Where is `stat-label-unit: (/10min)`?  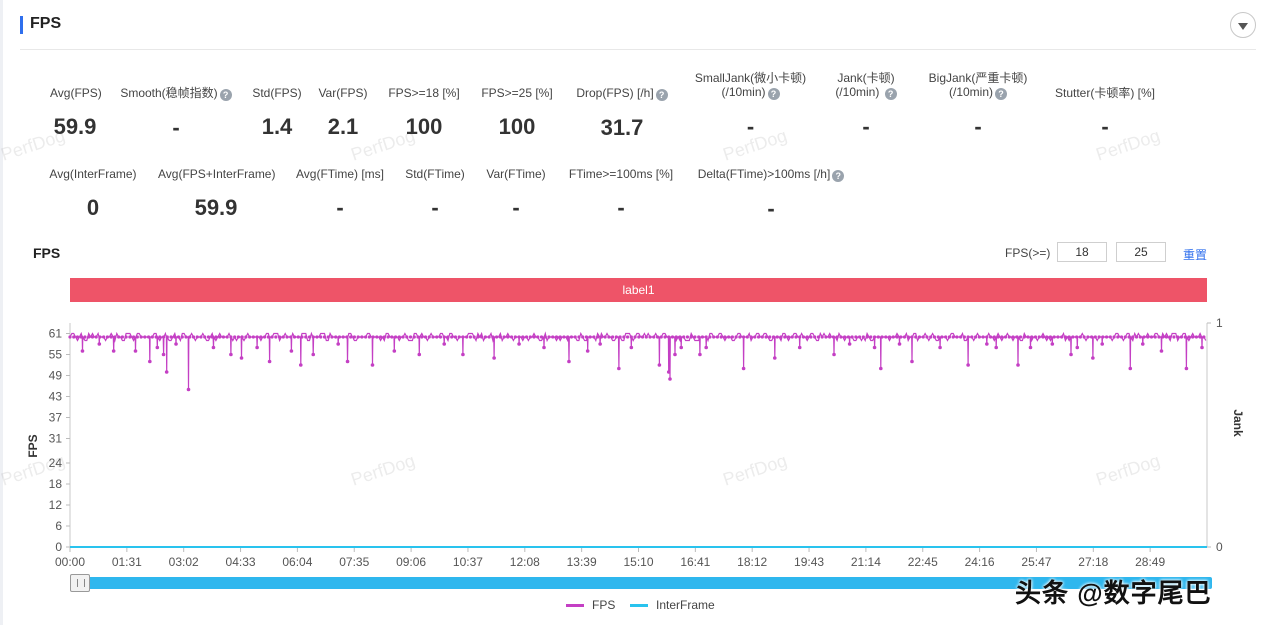 stat-label-unit: (/10min) is located at coordinates (857, 92).